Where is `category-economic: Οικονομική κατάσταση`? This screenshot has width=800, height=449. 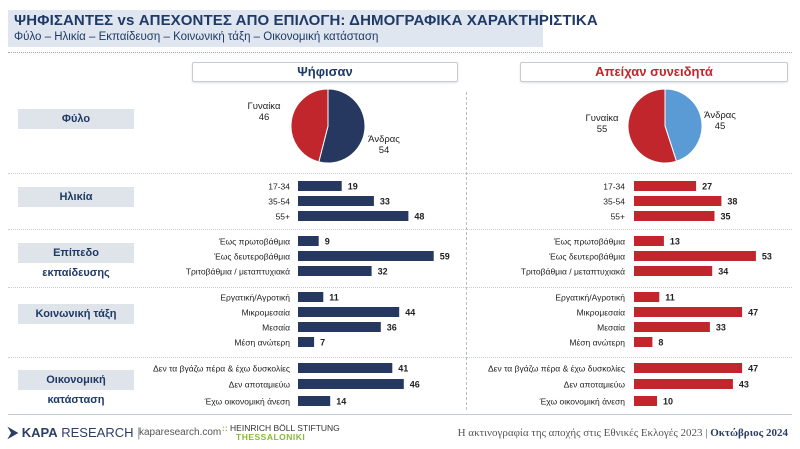
category-economic: Οικονομική κατάσταση is located at coordinates (76, 388).